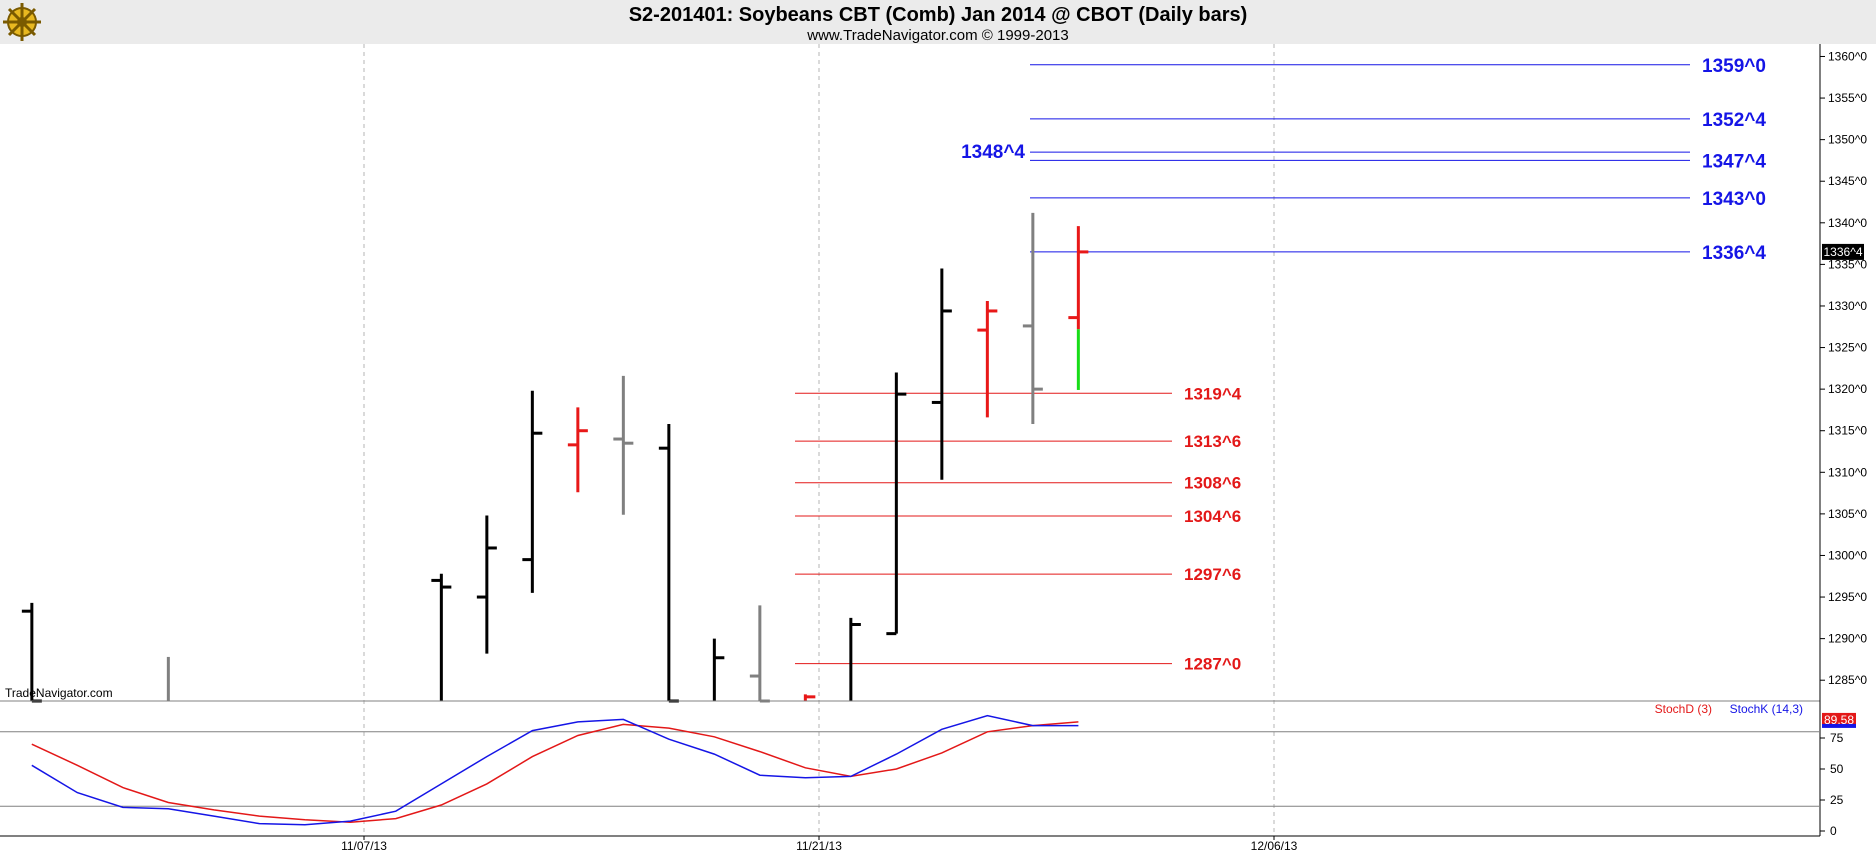  Describe the element at coordinates (1847, 306) in the screenshot. I see `price-tick-label: 1330^0` at that location.